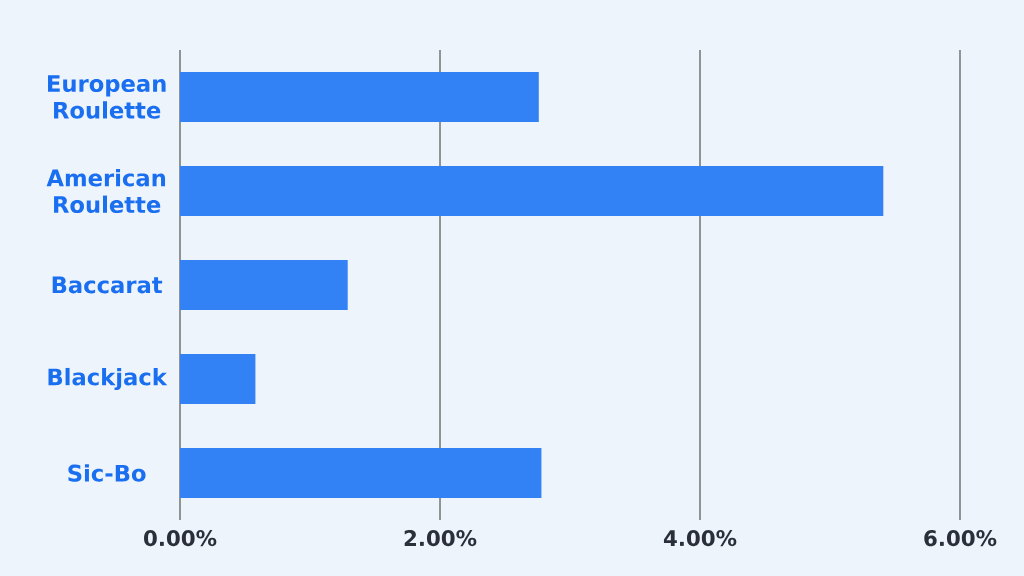 The height and width of the screenshot is (576, 1024). Describe the element at coordinates (107, 97) in the screenshot. I see `y-tick-label: European Roulette` at that location.